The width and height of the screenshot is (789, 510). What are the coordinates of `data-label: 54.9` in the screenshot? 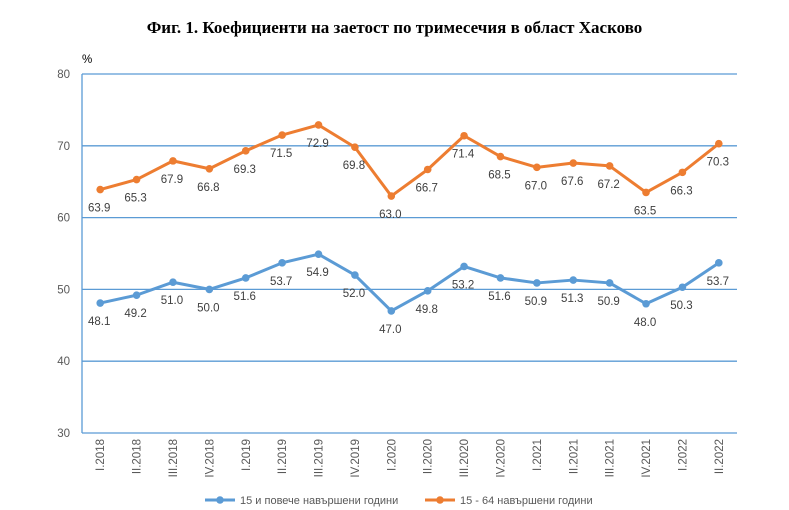 It's located at (317, 273).